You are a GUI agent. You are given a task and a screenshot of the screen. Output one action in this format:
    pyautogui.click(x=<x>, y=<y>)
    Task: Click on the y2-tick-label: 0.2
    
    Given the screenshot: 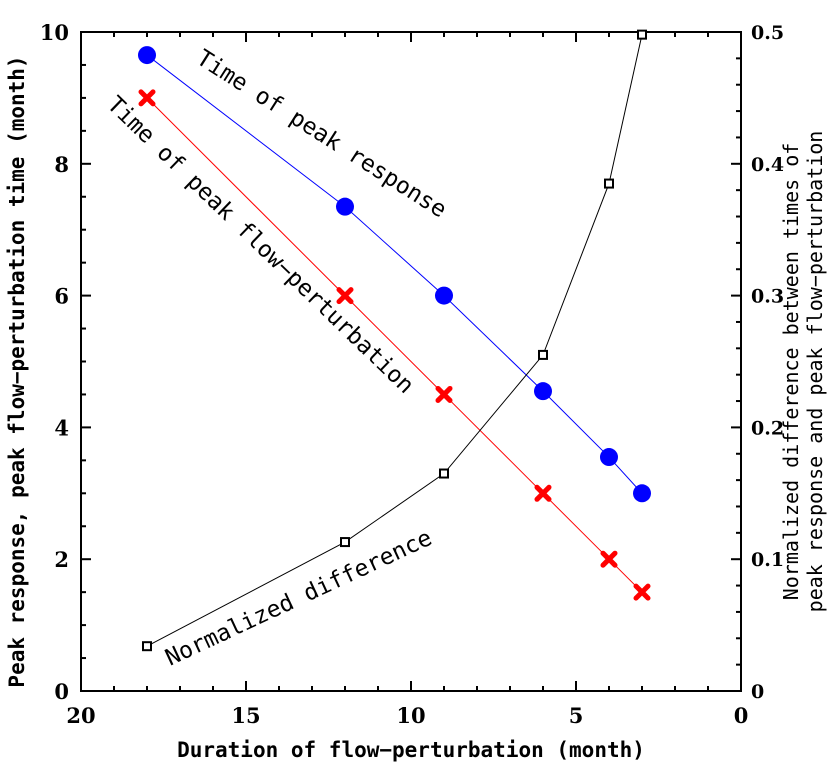 What is the action you would take?
    pyautogui.click(x=767, y=428)
    